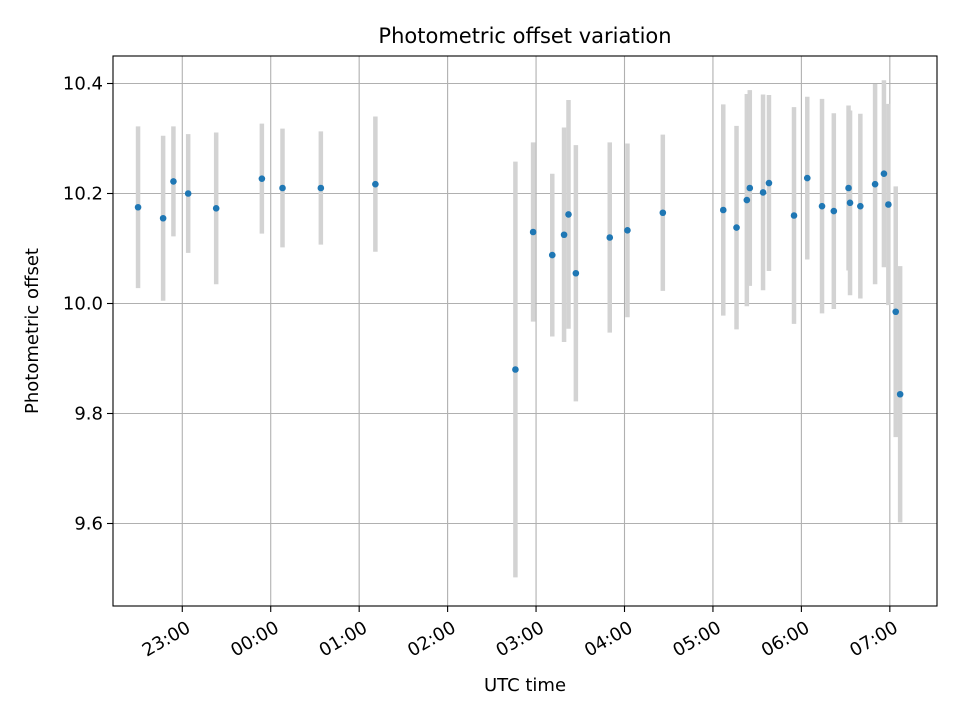 The height and width of the screenshot is (720, 960). What do you see at coordinates (88, 414) in the screenshot?
I see `y-tick-label: 9.8` at bounding box center [88, 414].